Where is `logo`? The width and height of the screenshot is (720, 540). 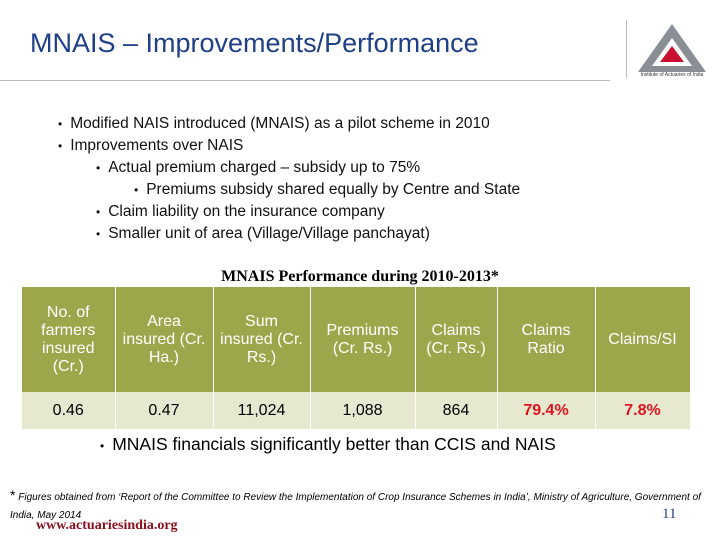 logo is located at coordinates (672, 48).